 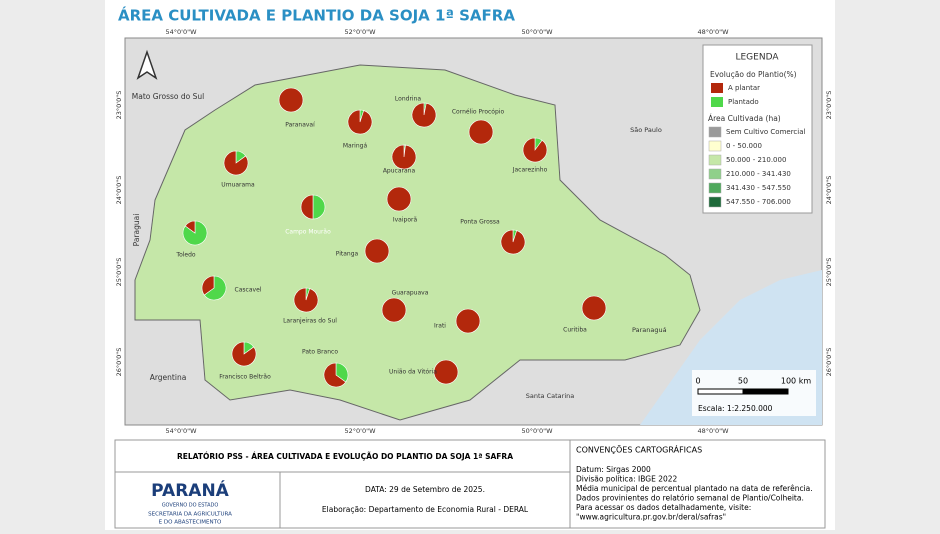 I want to click on label: Evolução do Plantio(%), so click(x=753, y=74).